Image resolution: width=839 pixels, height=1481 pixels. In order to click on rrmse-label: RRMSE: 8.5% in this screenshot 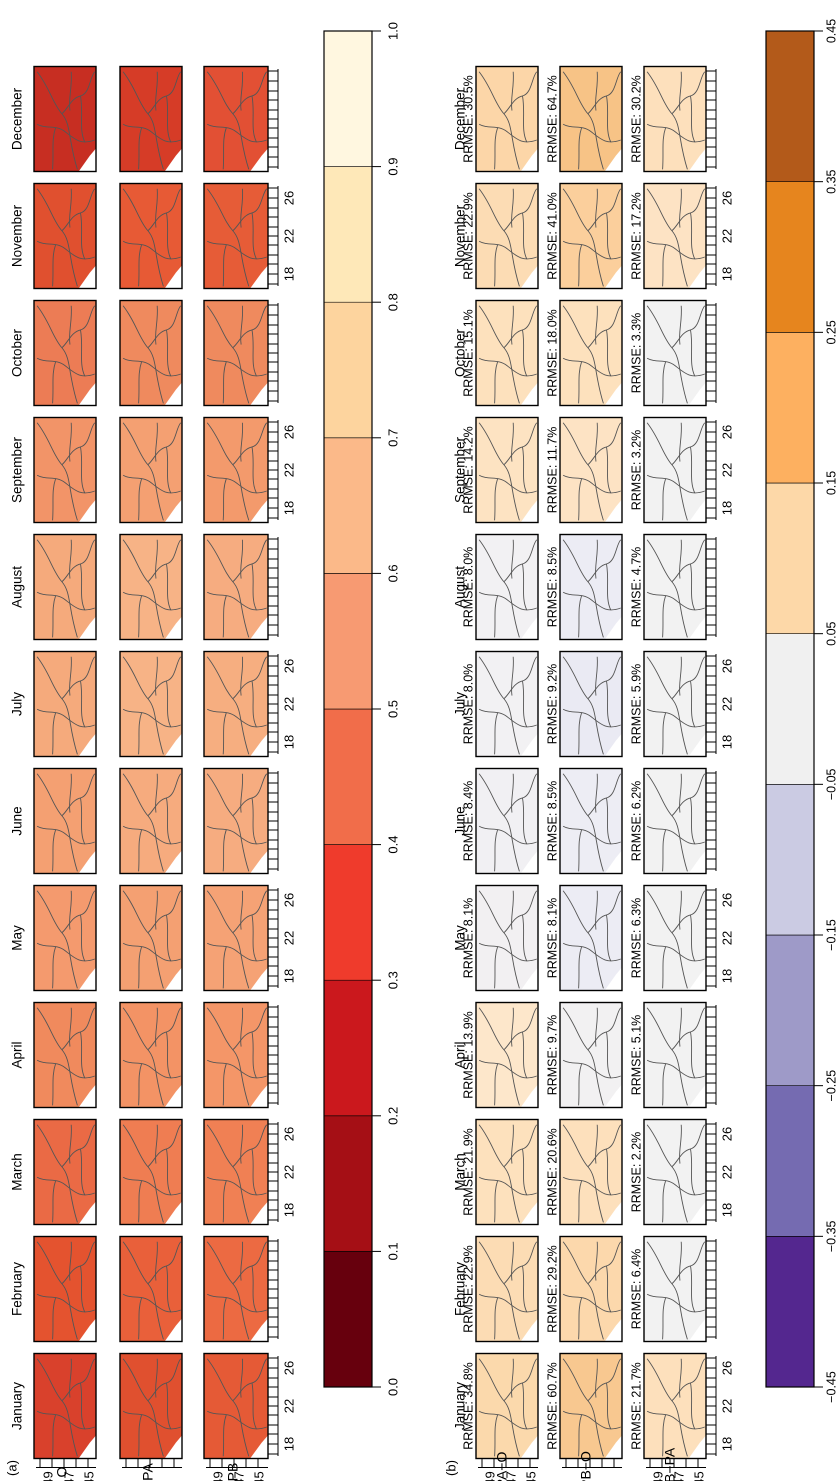, I will do `click(552, 587)`.